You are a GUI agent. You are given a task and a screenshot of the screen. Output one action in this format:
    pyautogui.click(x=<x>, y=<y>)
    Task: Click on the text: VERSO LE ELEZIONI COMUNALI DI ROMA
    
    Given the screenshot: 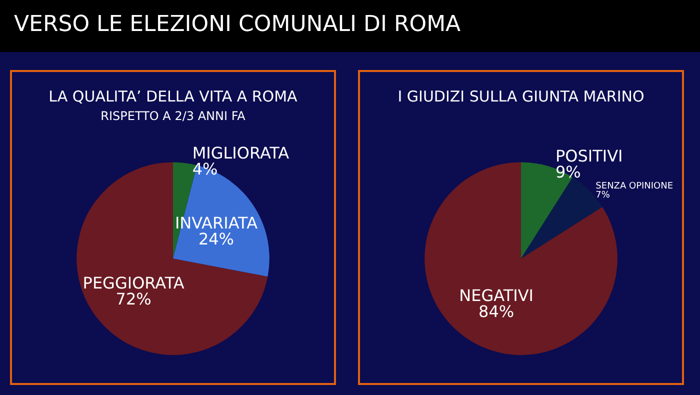 What is the action you would take?
    pyautogui.click(x=237, y=24)
    